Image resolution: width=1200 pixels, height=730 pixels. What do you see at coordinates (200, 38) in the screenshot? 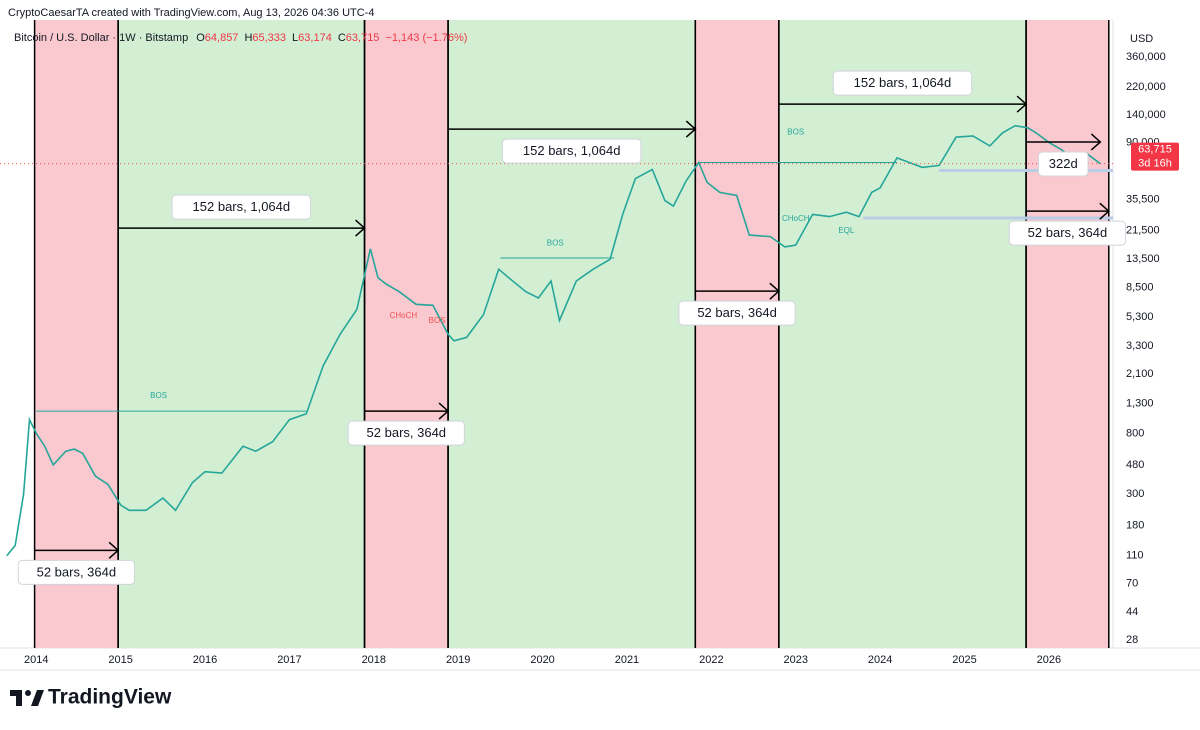
I see `ohlc-key: O` at bounding box center [200, 38].